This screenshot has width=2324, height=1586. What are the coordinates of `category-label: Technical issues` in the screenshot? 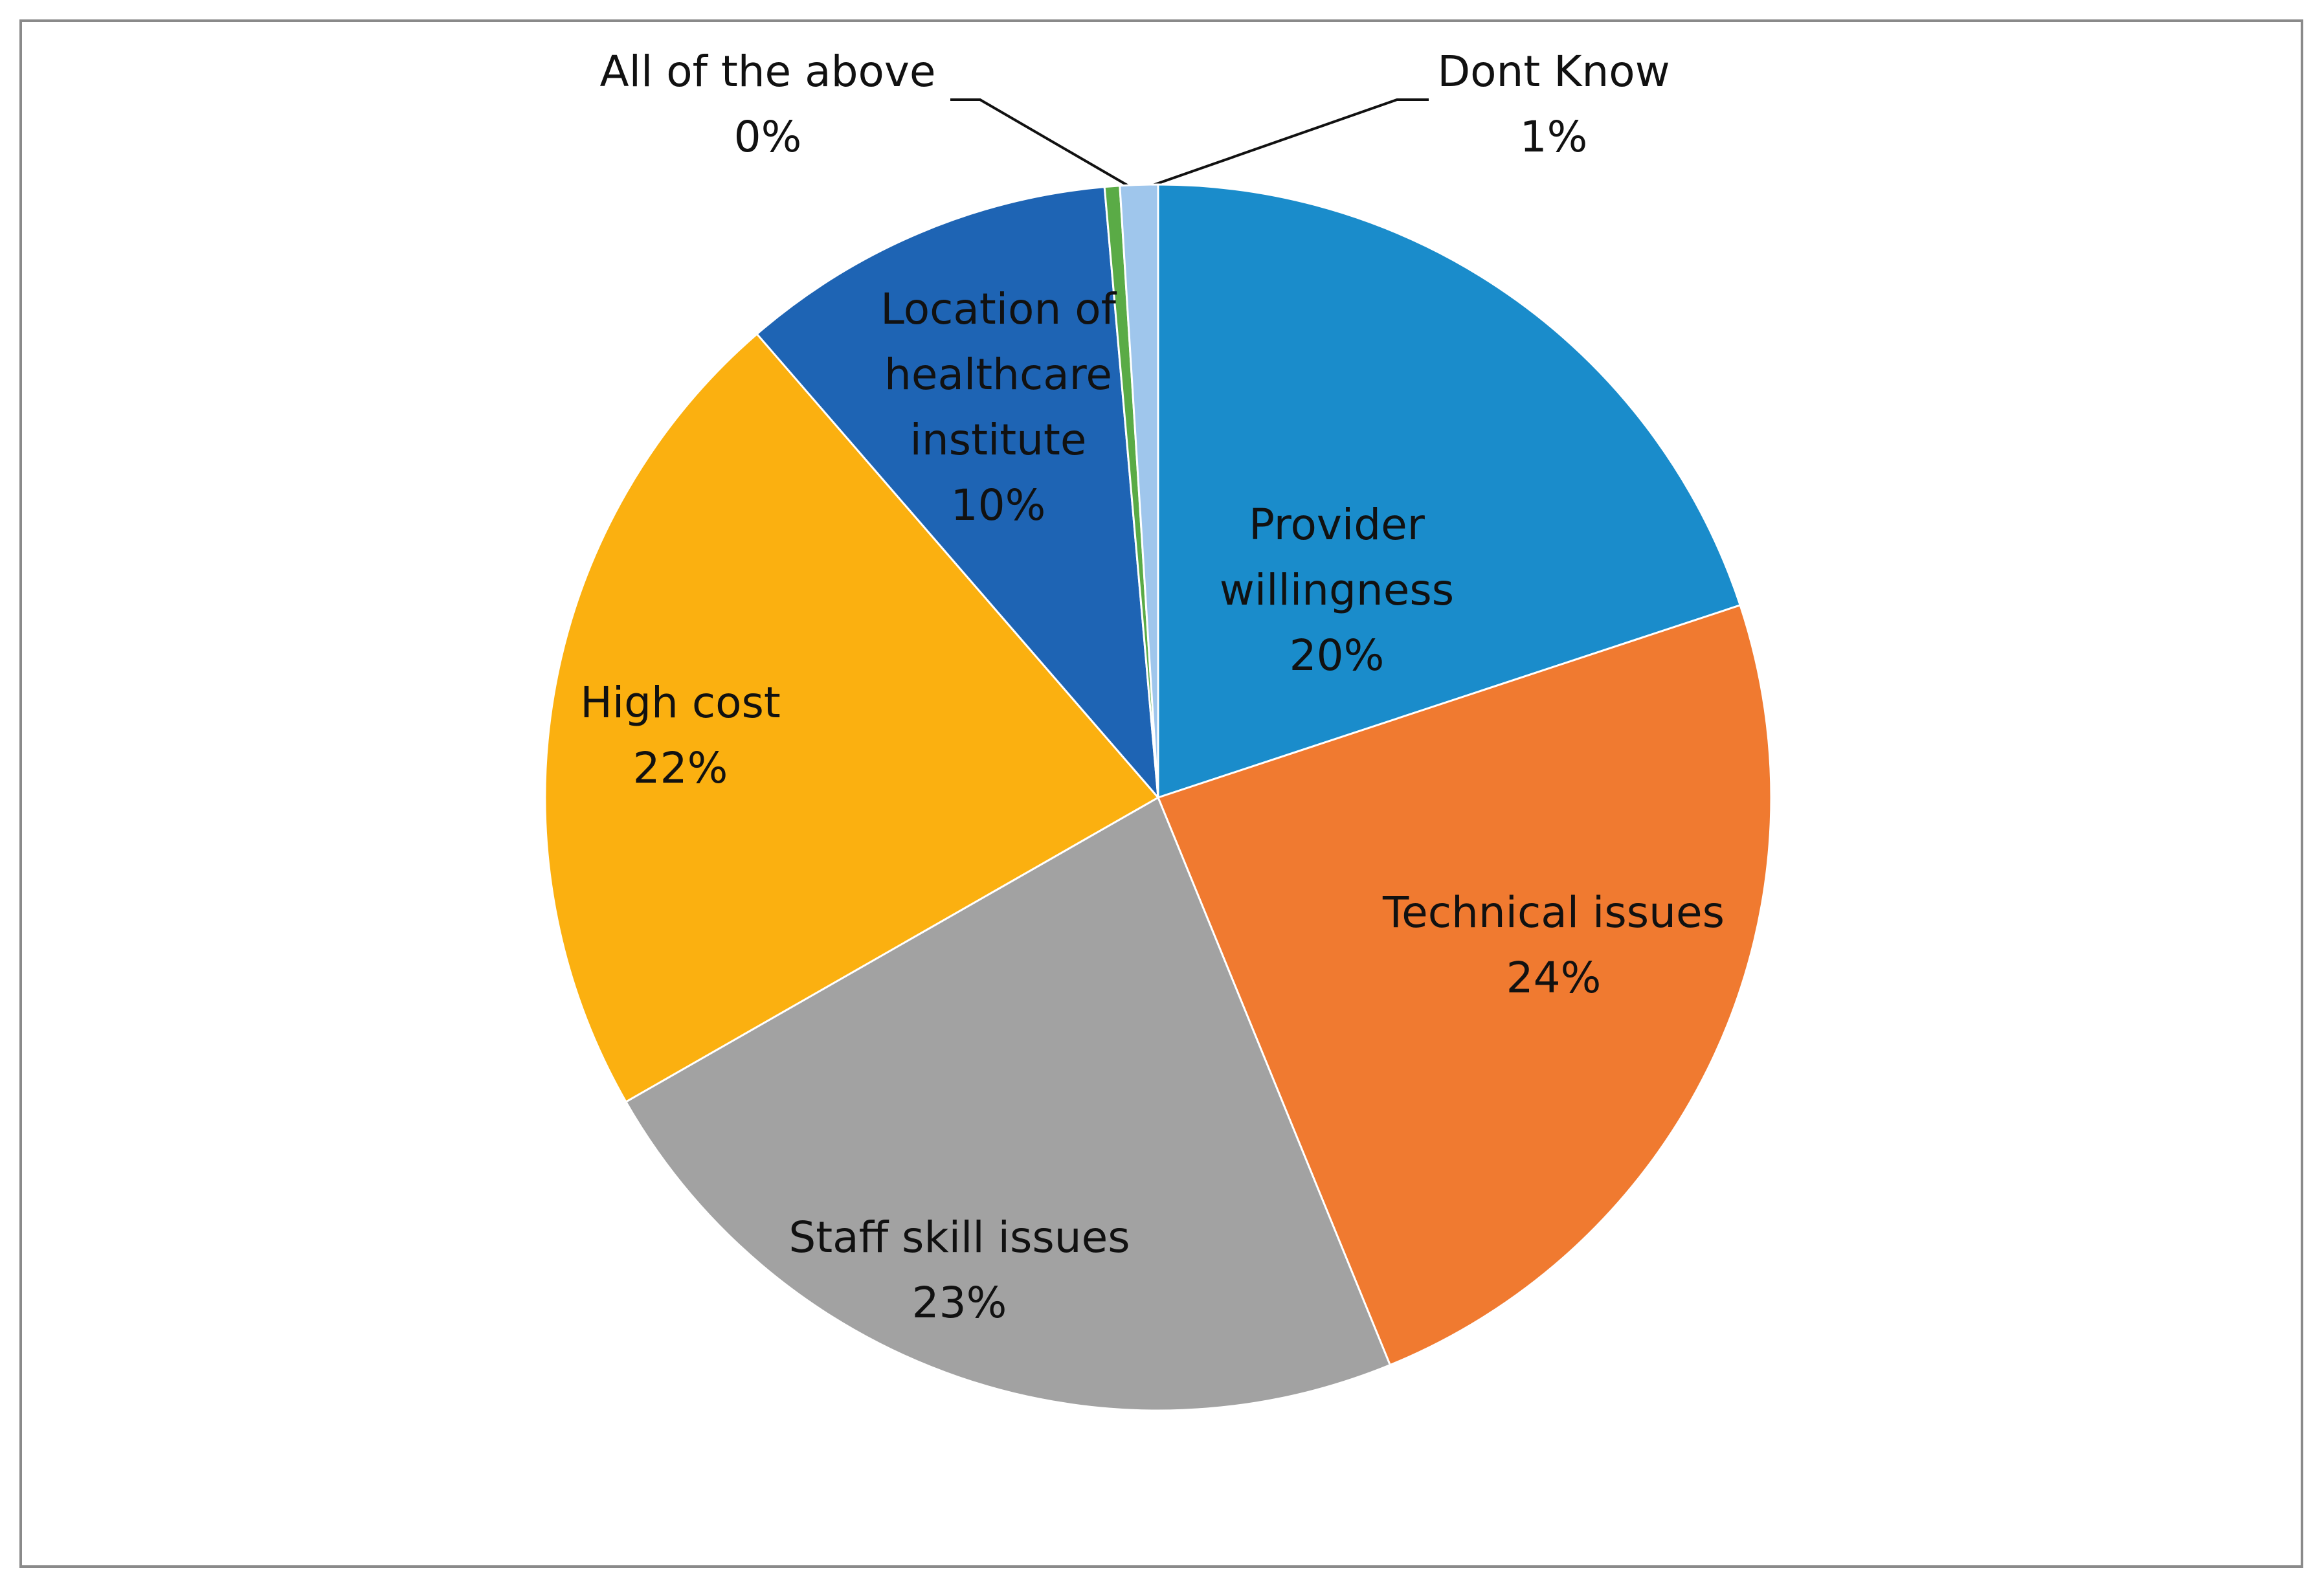 It's located at (1554, 912).